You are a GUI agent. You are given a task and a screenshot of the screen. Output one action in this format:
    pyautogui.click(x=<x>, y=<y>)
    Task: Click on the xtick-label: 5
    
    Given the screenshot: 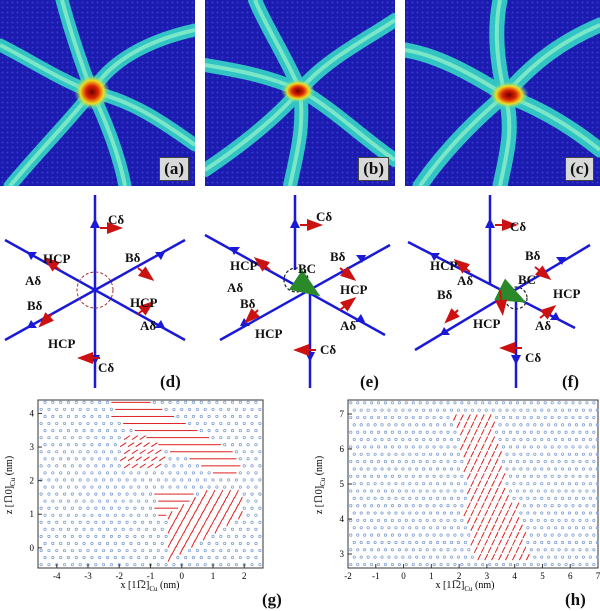 What is the action you would take?
    pyautogui.click(x=542, y=576)
    